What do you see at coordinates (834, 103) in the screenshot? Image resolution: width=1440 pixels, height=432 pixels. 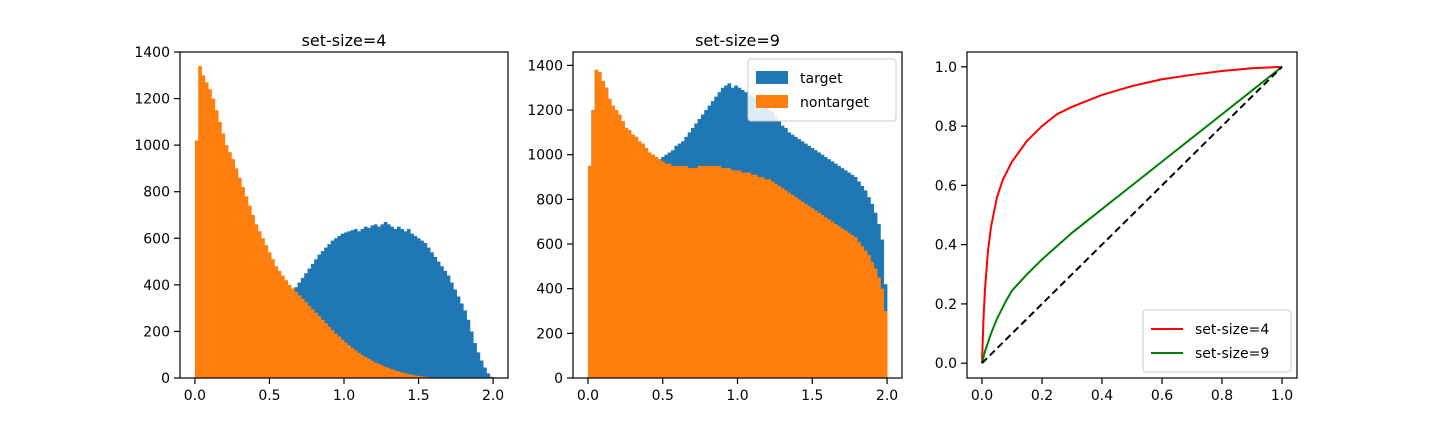 I see `legend-label: nontarget` at bounding box center [834, 103].